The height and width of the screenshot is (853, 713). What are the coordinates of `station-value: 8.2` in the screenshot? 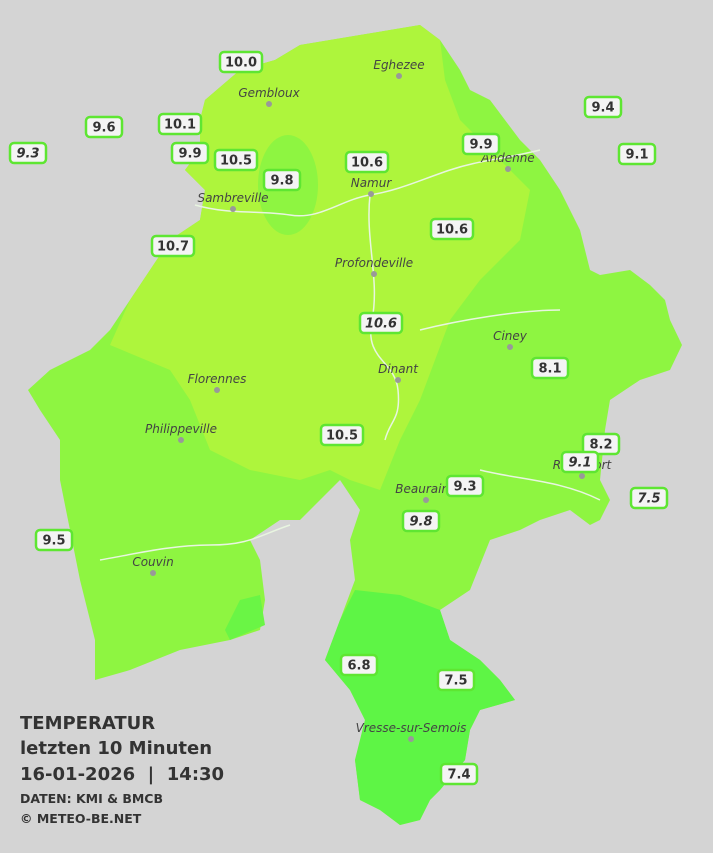 It's located at (600, 445).